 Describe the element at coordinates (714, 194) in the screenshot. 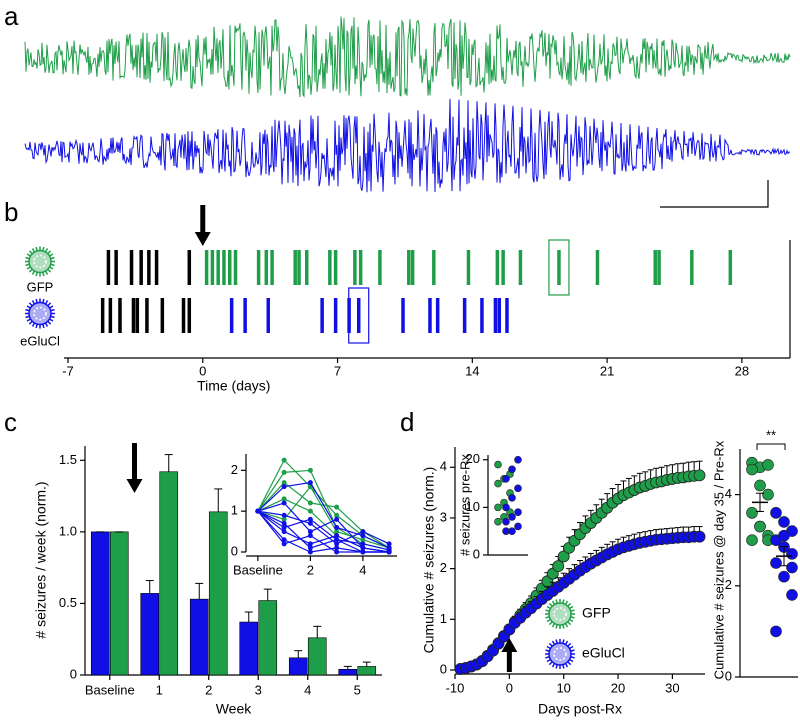

I see `scale-bar` at that location.